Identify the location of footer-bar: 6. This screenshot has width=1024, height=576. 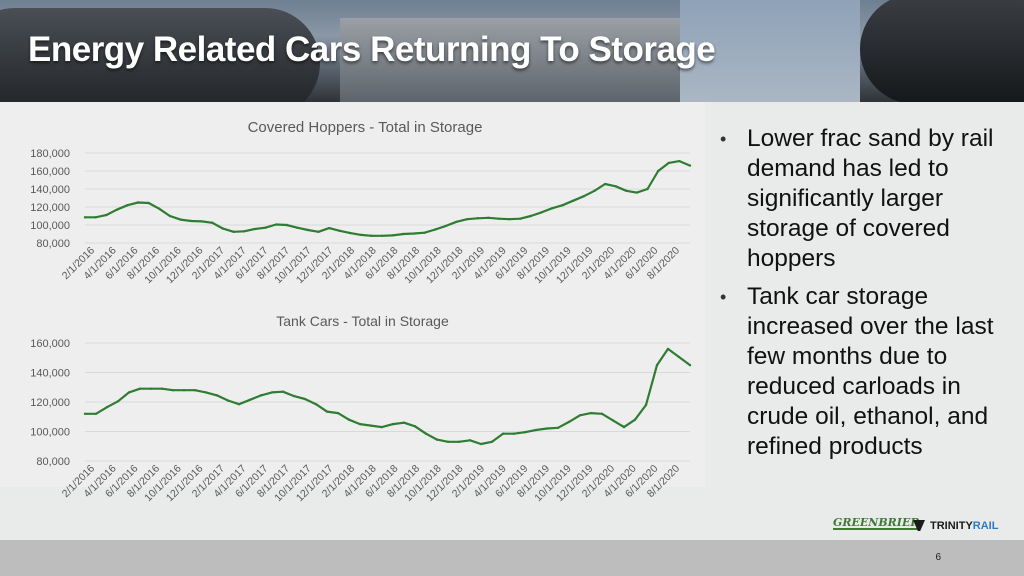
(512, 558).